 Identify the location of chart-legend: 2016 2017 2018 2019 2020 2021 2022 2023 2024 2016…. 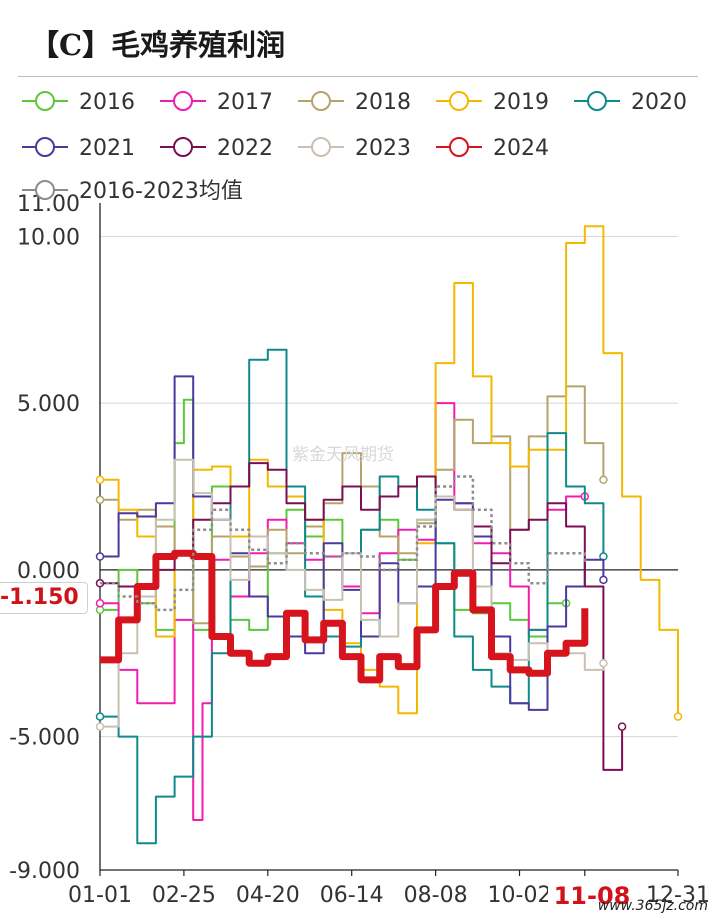
(354, 147).